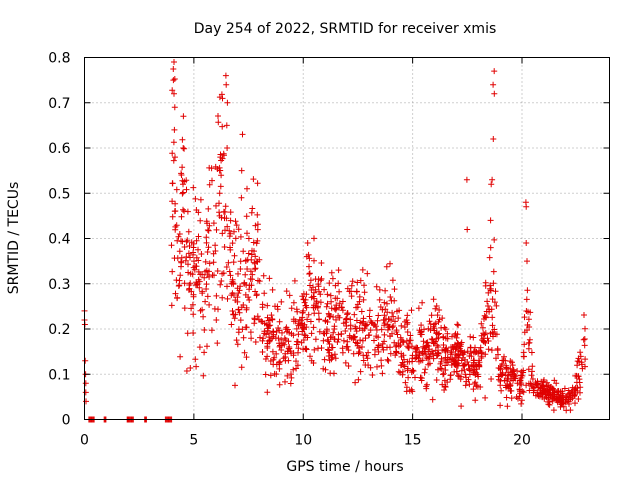  Describe the element at coordinates (84, 441) in the screenshot. I see `x-tick-label: 0` at that location.